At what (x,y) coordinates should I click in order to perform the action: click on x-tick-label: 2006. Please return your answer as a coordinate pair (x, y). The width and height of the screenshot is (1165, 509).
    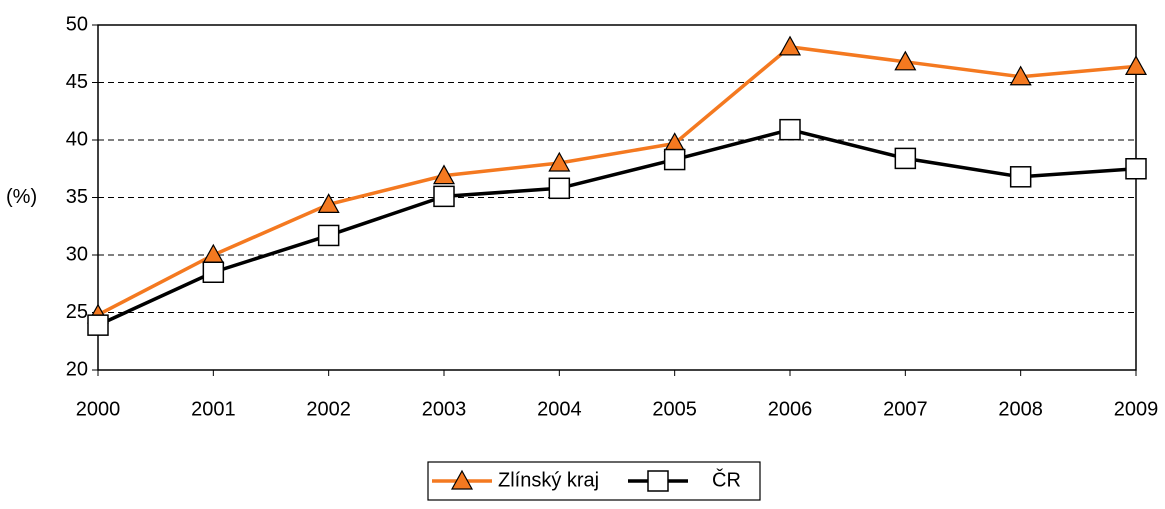
    Looking at the image, I should click on (790, 409).